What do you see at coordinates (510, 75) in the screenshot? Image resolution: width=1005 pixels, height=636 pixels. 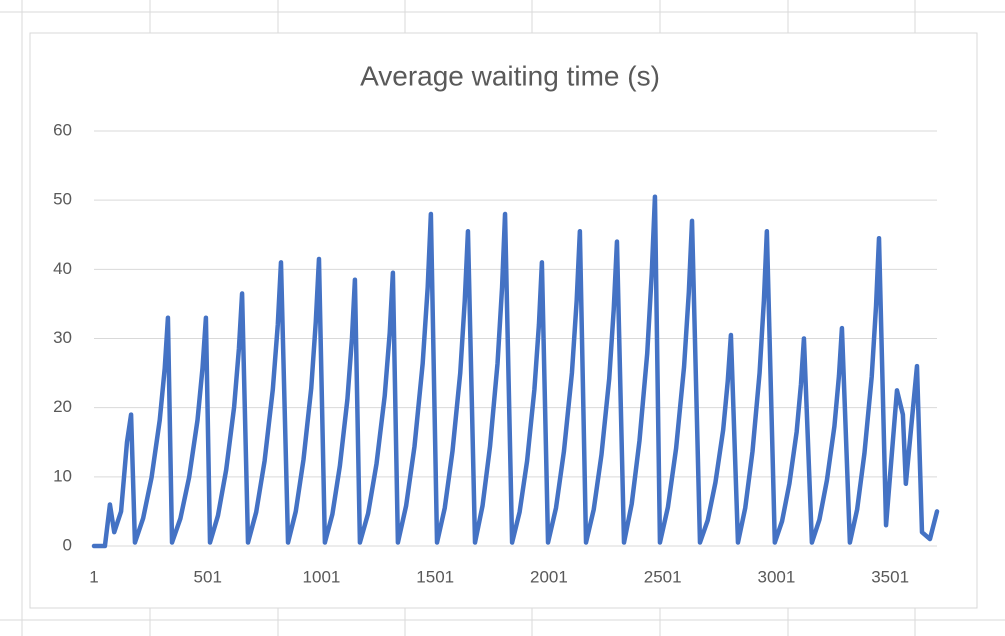 I see `chart-title: Average waiting time (s)` at bounding box center [510, 75].